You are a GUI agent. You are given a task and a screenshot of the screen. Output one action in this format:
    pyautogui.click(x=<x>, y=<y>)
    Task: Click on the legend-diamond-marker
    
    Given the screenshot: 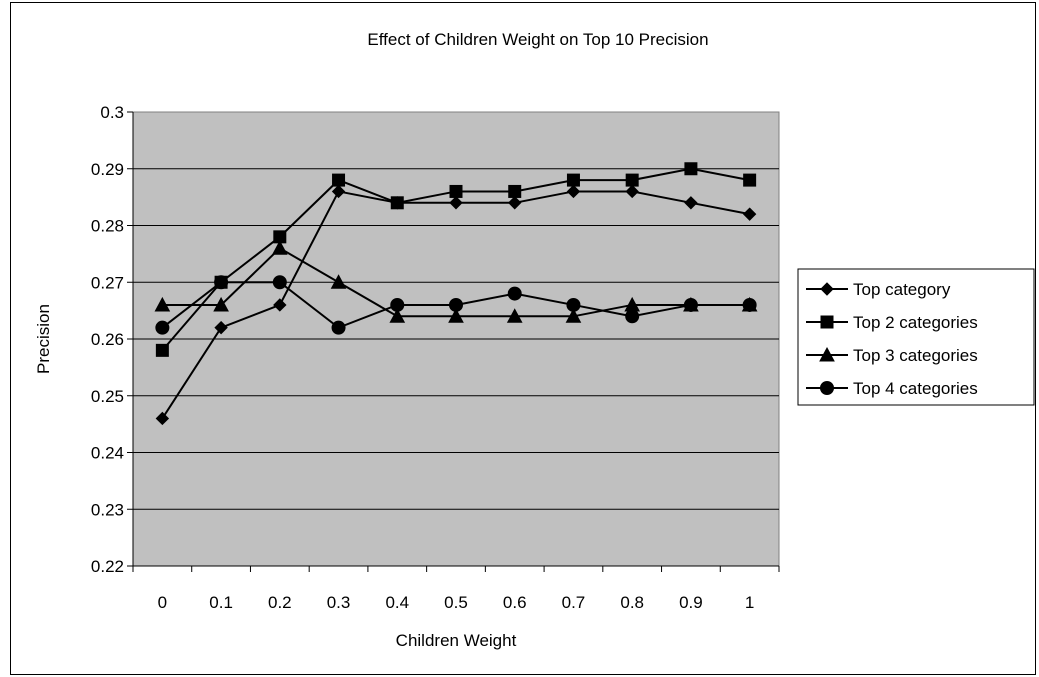 What is the action you would take?
    pyautogui.click(x=827, y=289)
    